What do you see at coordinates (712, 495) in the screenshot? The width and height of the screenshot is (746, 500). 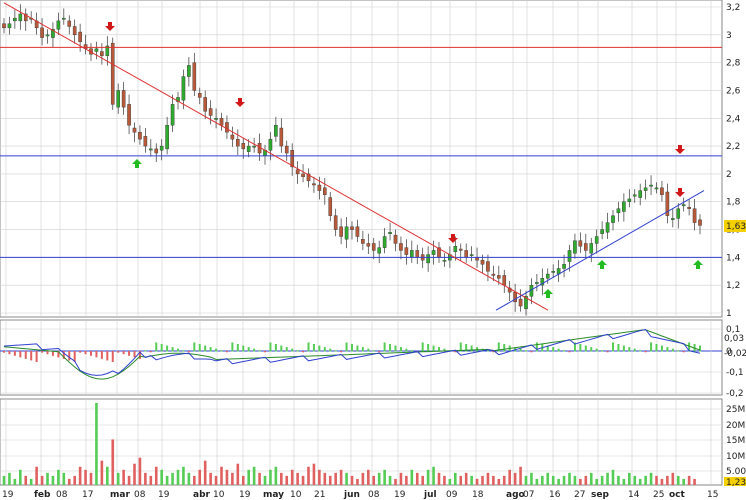 I see `x-axis-tick: 15` at bounding box center [712, 495].